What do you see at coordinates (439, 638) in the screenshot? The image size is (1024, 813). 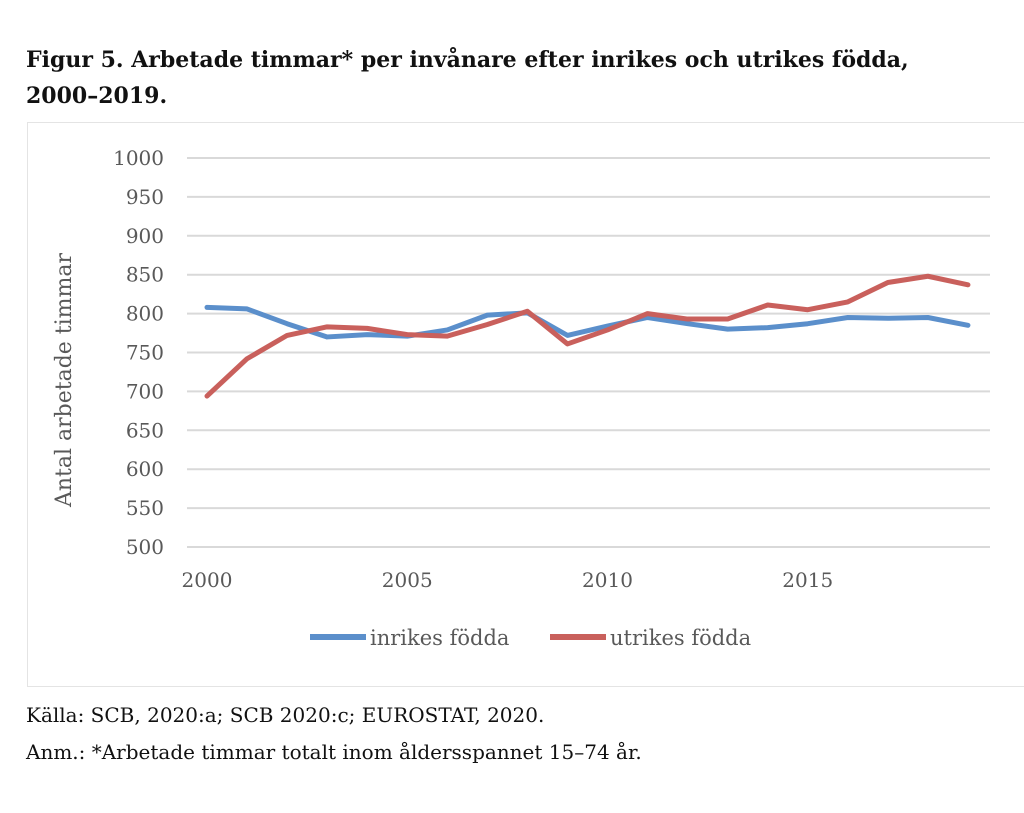 I see `legend-label: inrikes födda` at bounding box center [439, 638].